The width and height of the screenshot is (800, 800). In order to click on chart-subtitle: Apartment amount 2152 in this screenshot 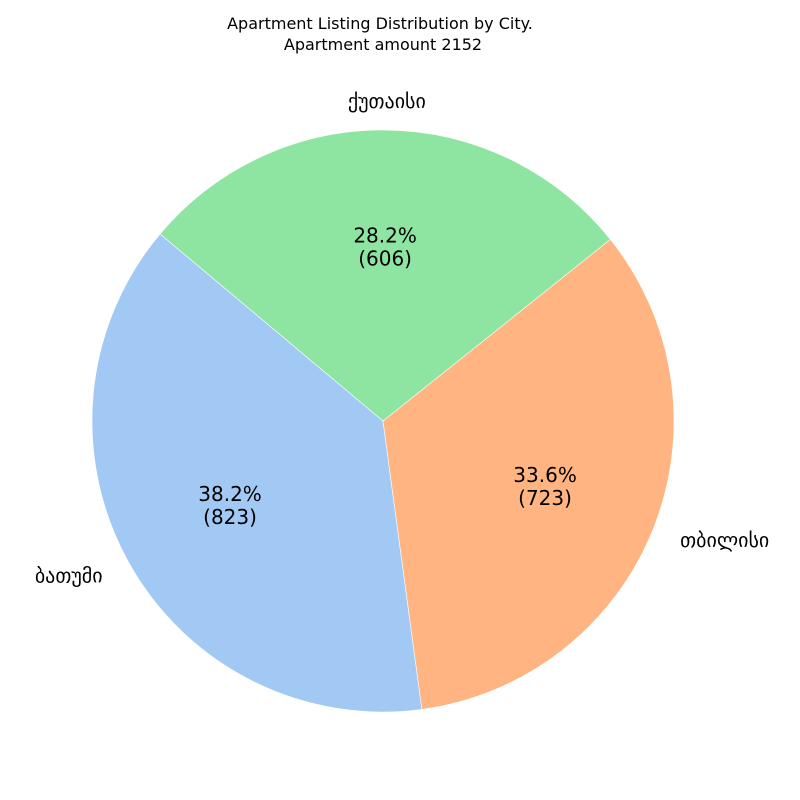, I will do `click(383, 44)`.